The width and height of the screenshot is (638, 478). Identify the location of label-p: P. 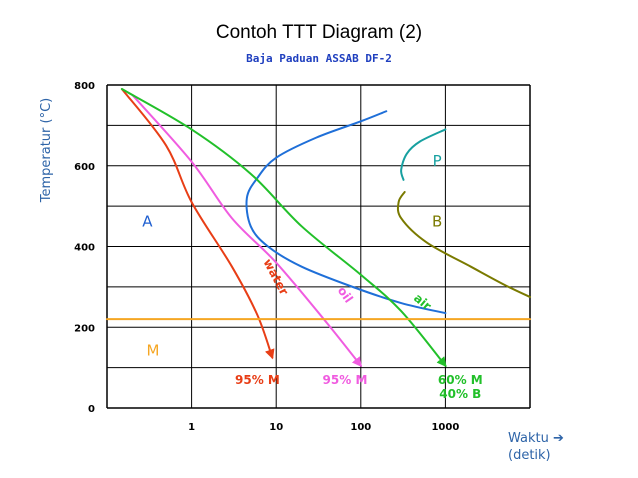
(437, 161).